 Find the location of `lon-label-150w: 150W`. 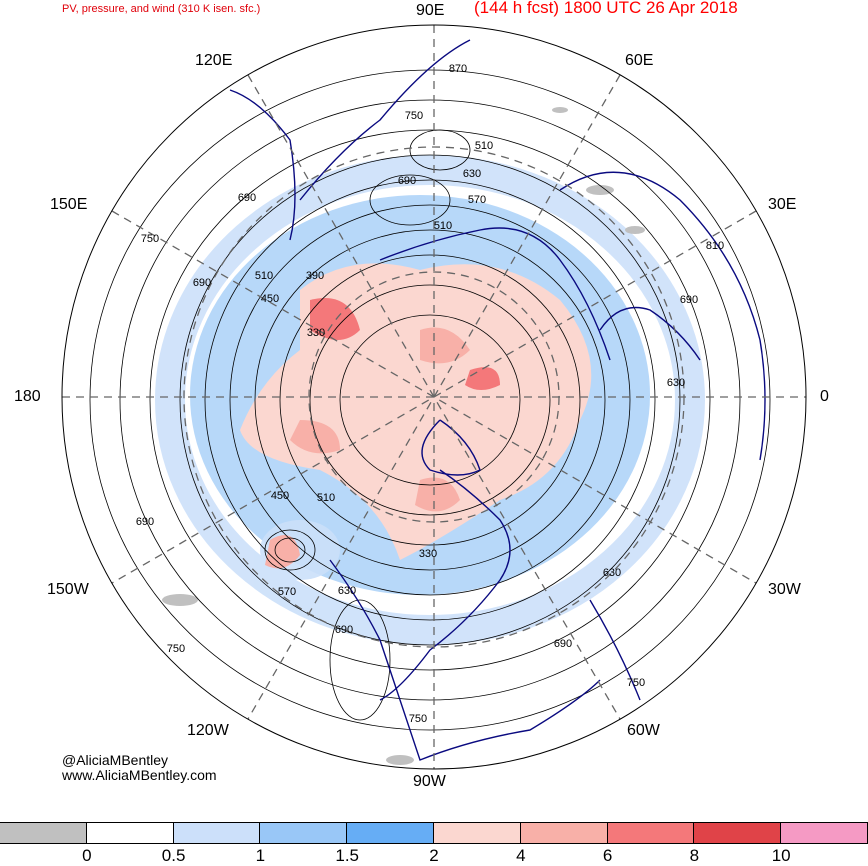

lon-label-150w: 150W is located at coordinates (68, 589).